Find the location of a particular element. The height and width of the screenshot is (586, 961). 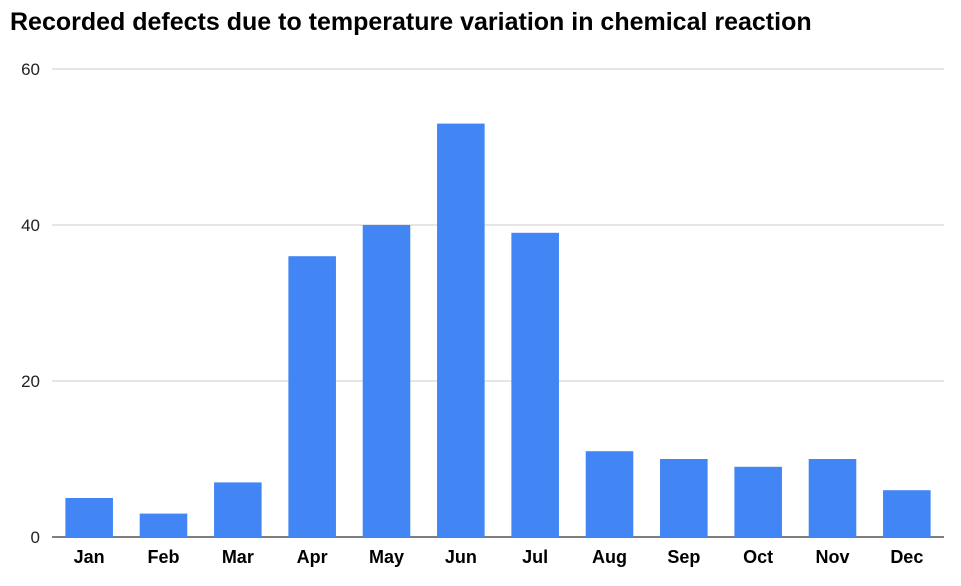

y-tick-label: 40 is located at coordinates (30, 225).